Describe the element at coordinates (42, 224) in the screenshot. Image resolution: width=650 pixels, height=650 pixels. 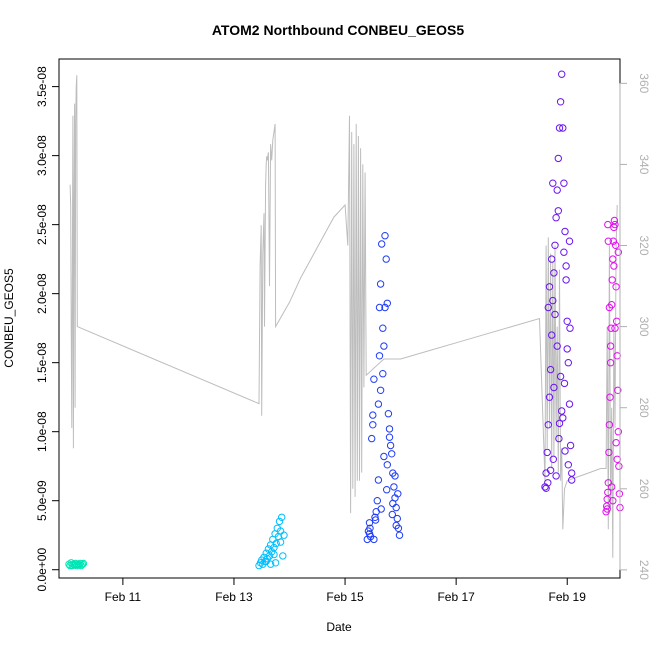
I see `y-tick-label: 2.5e-08` at that location.